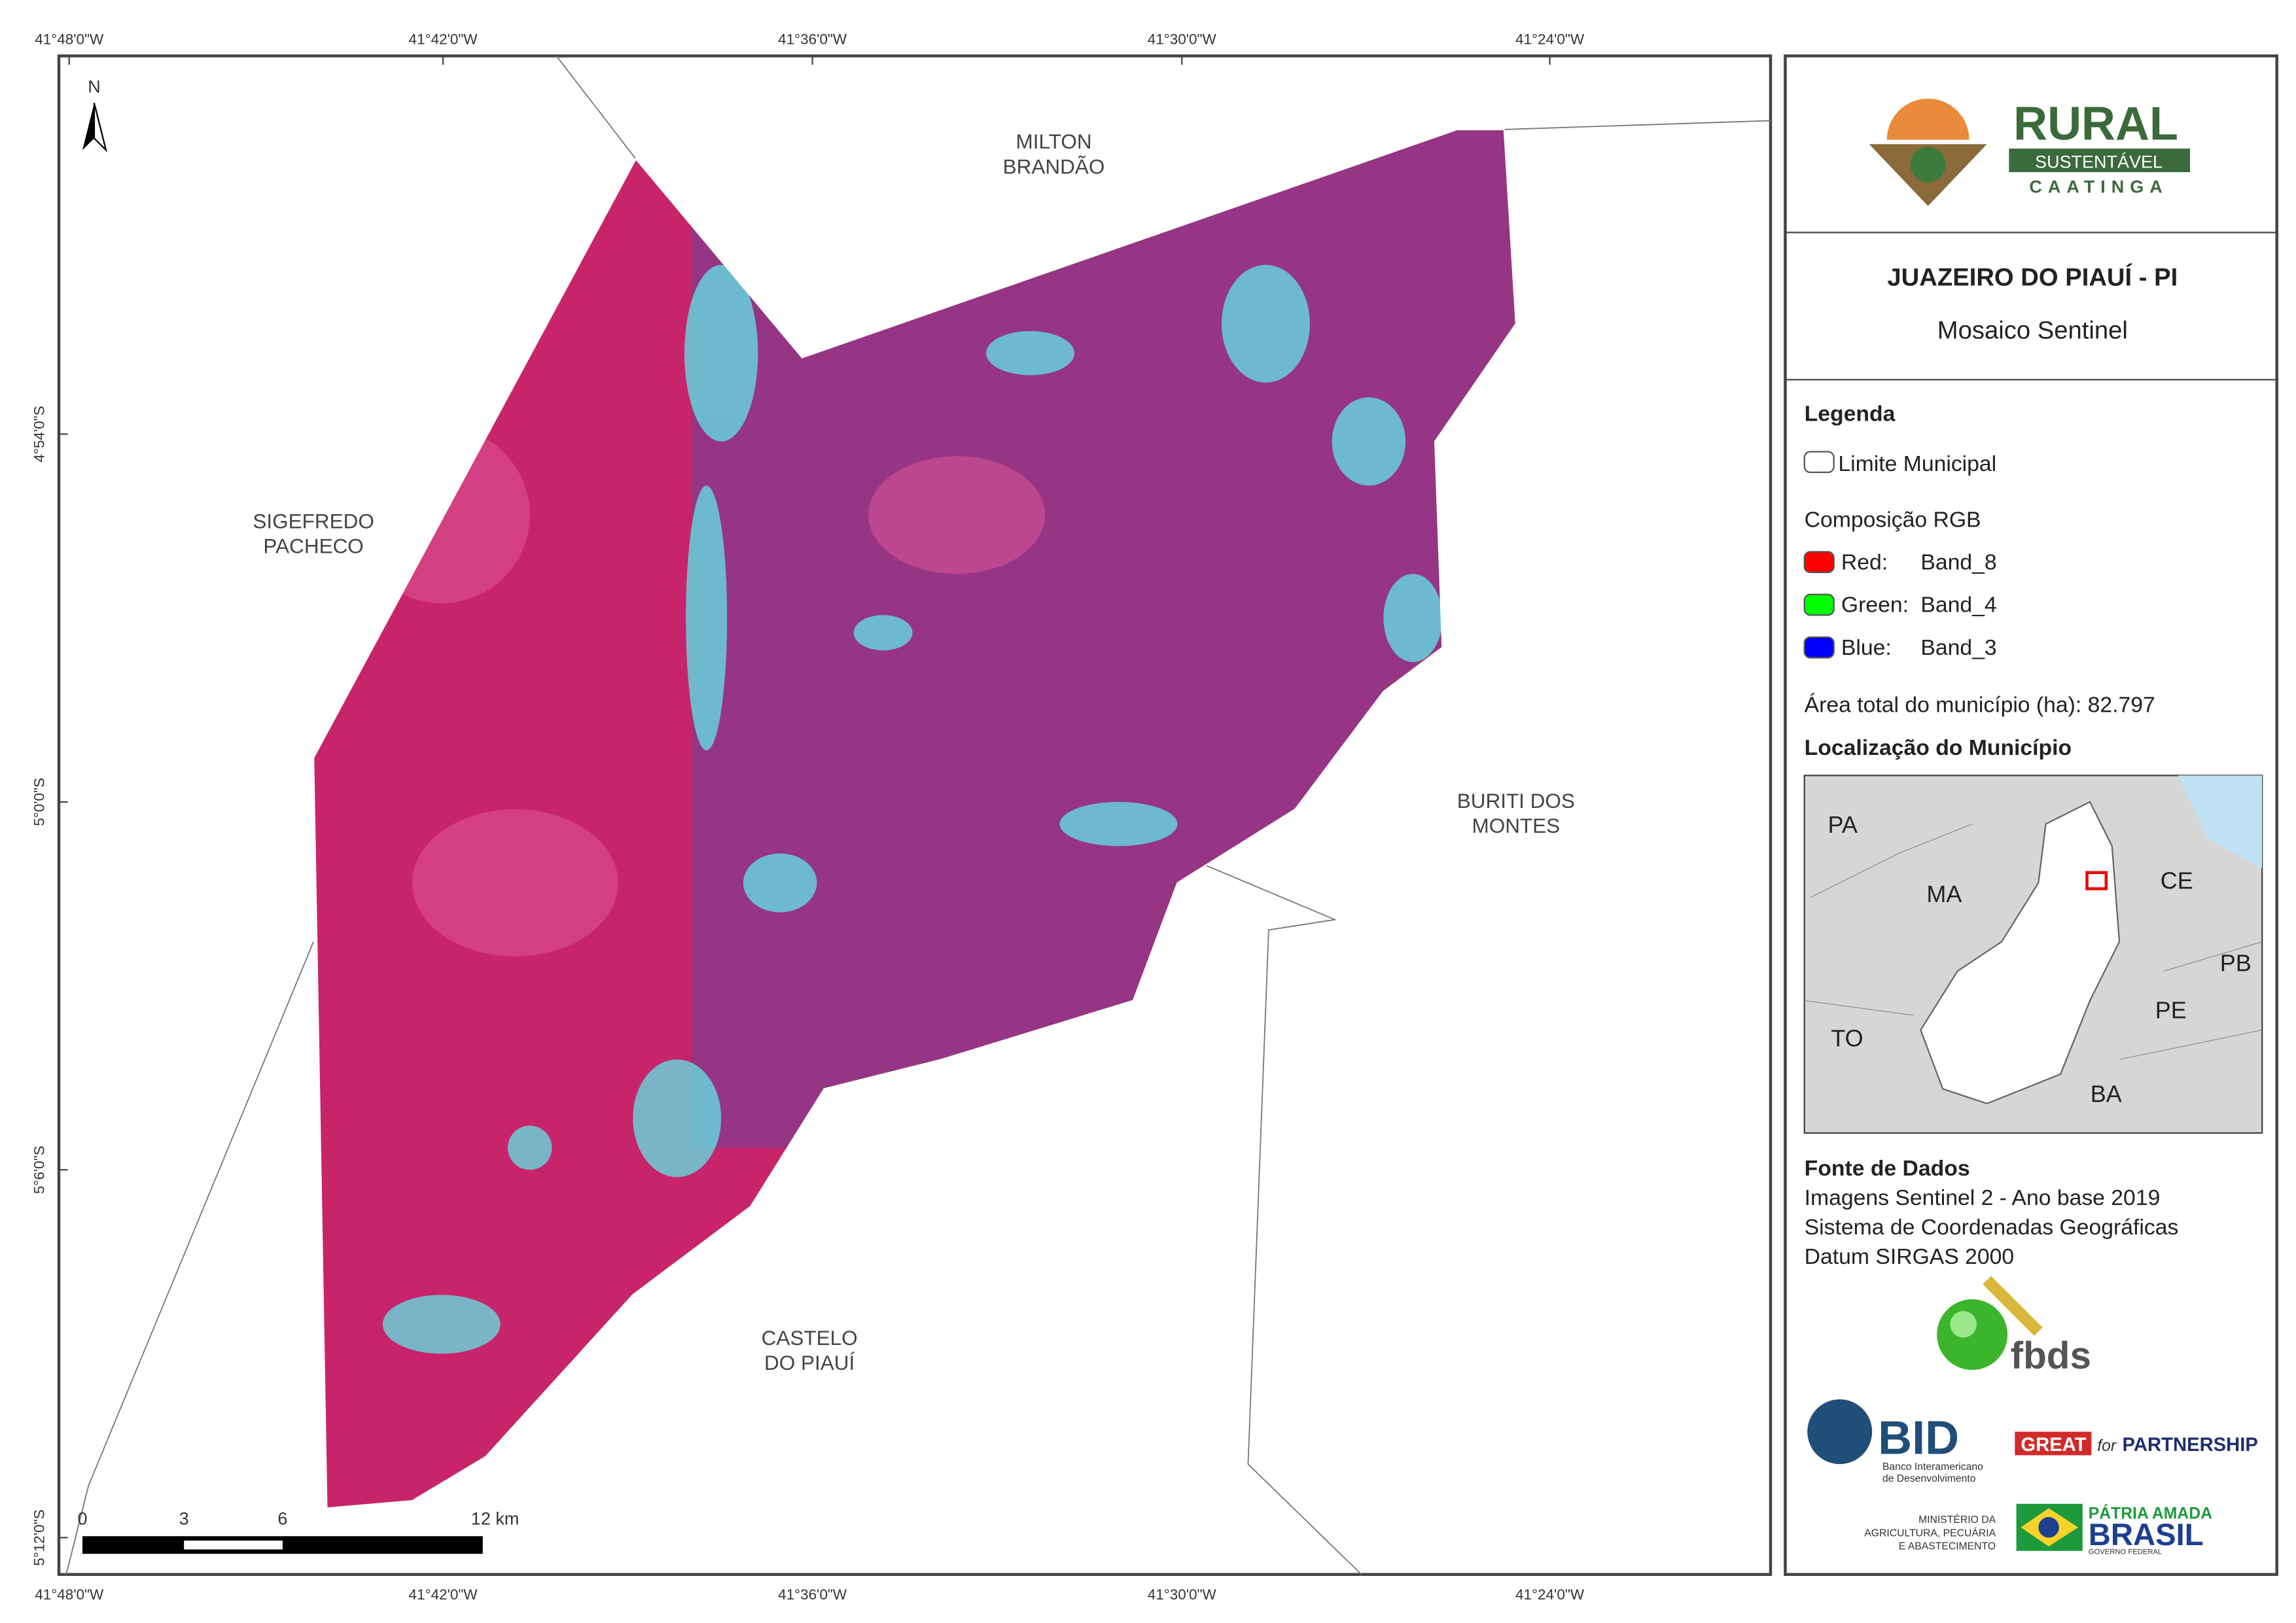 The image size is (2296, 1623). I want to click on source-line: Datum SIRGAS 2000, so click(1910, 1256).